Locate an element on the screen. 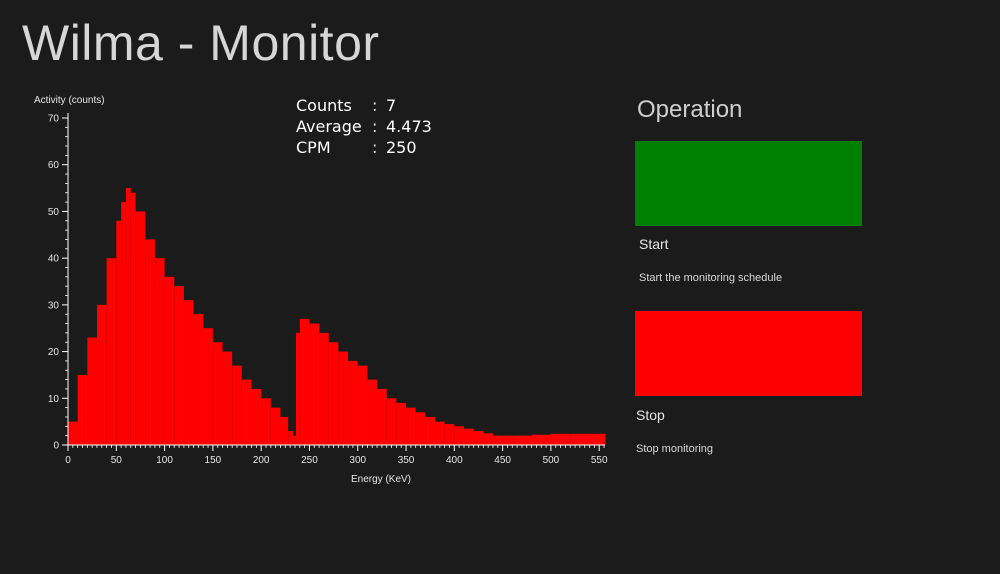 Image resolution: width=1000 pixels, height=574 pixels. y-tick-label: 0 is located at coordinates (56, 446).